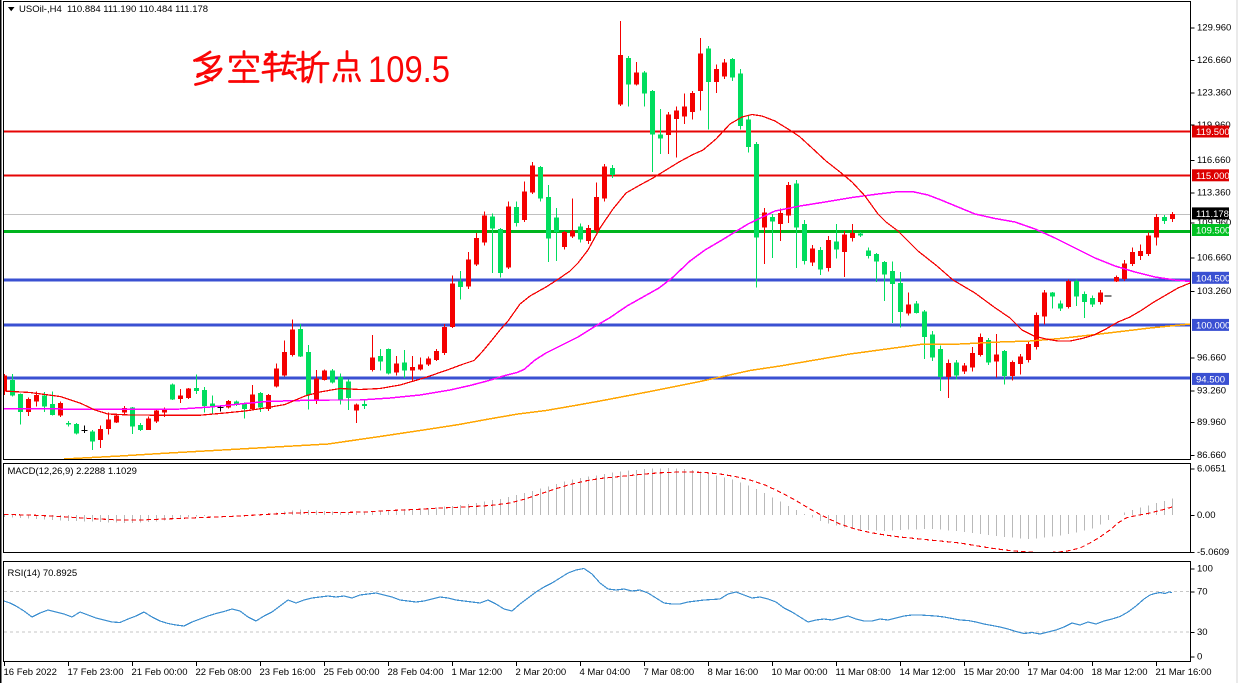 This screenshot has width=1239, height=683. I want to click on svg-text: RSI(14) 70.8925, so click(43, 573).